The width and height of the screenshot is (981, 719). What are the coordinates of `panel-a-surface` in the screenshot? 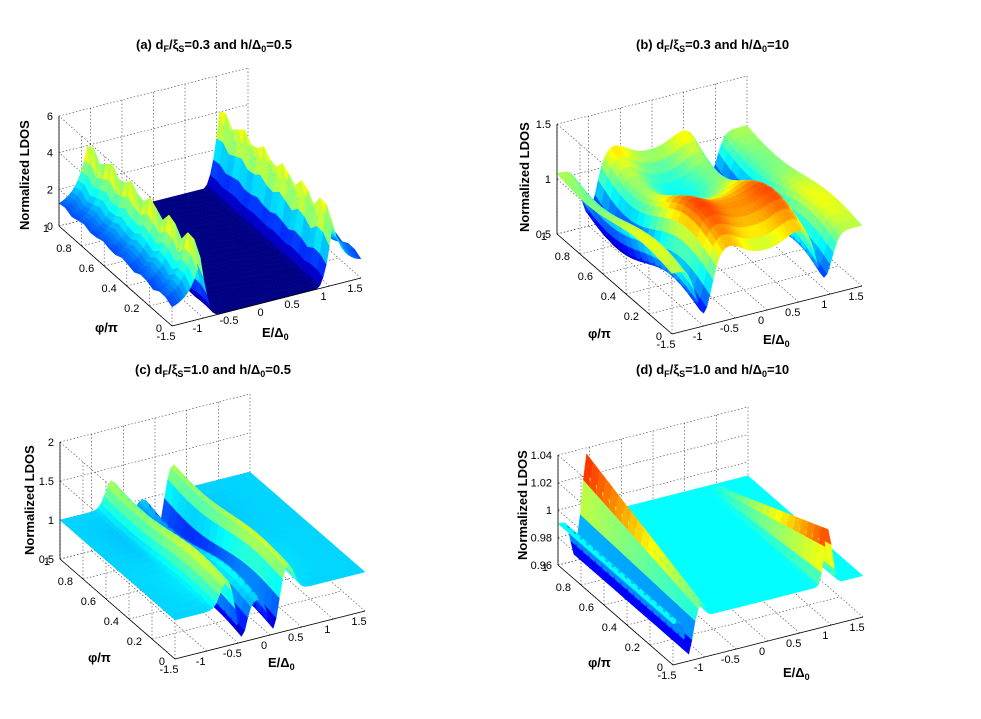 It's located at (210, 213).